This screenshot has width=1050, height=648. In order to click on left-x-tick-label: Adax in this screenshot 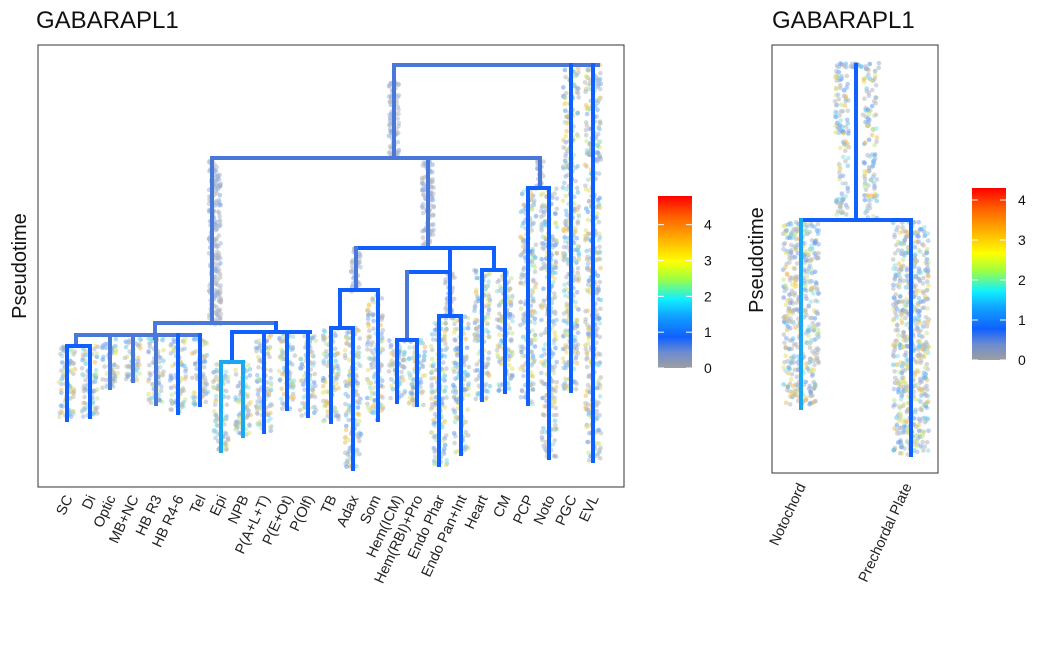, I will do `click(348, 510)`.